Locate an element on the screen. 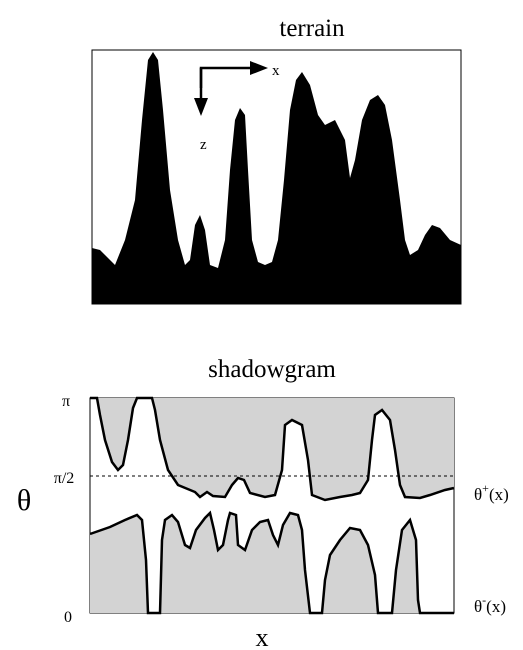 The width and height of the screenshot is (523, 650). upper-curve-label: θ+(x) is located at coordinates (491, 492).